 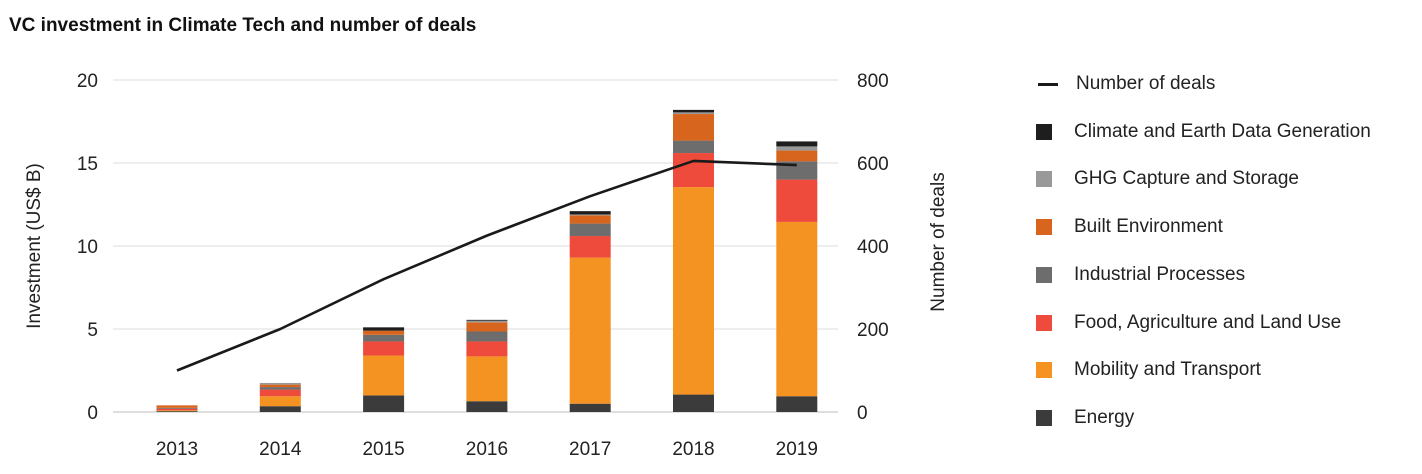 What do you see at coordinates (87, 81) in the screenshot?
I see `y-tick-label: 20` at bounding box center [87, 81].